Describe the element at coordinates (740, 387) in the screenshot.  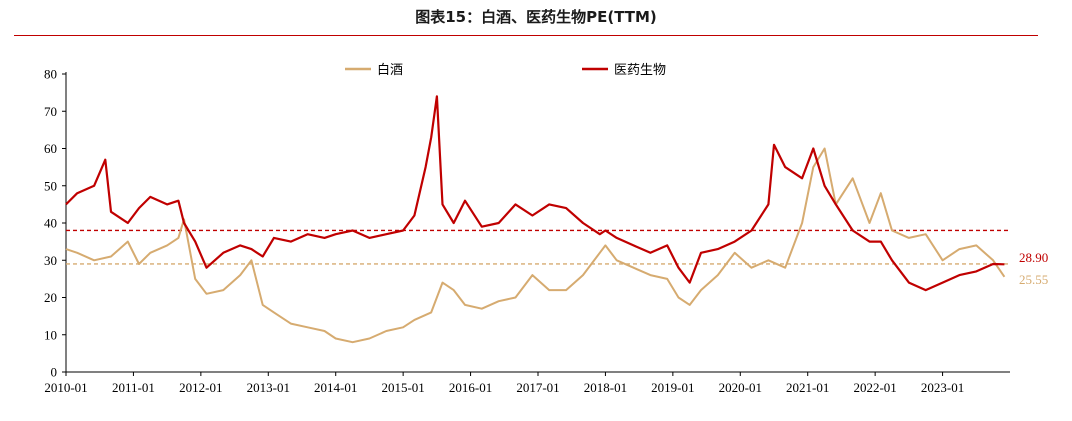
I see `x-tick-label: 2020-01` at that location.